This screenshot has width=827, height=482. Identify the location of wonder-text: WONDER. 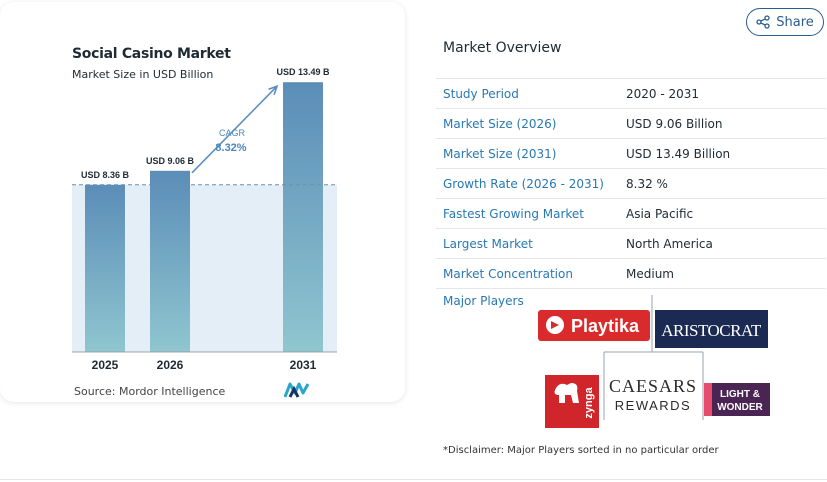
(740, 407).